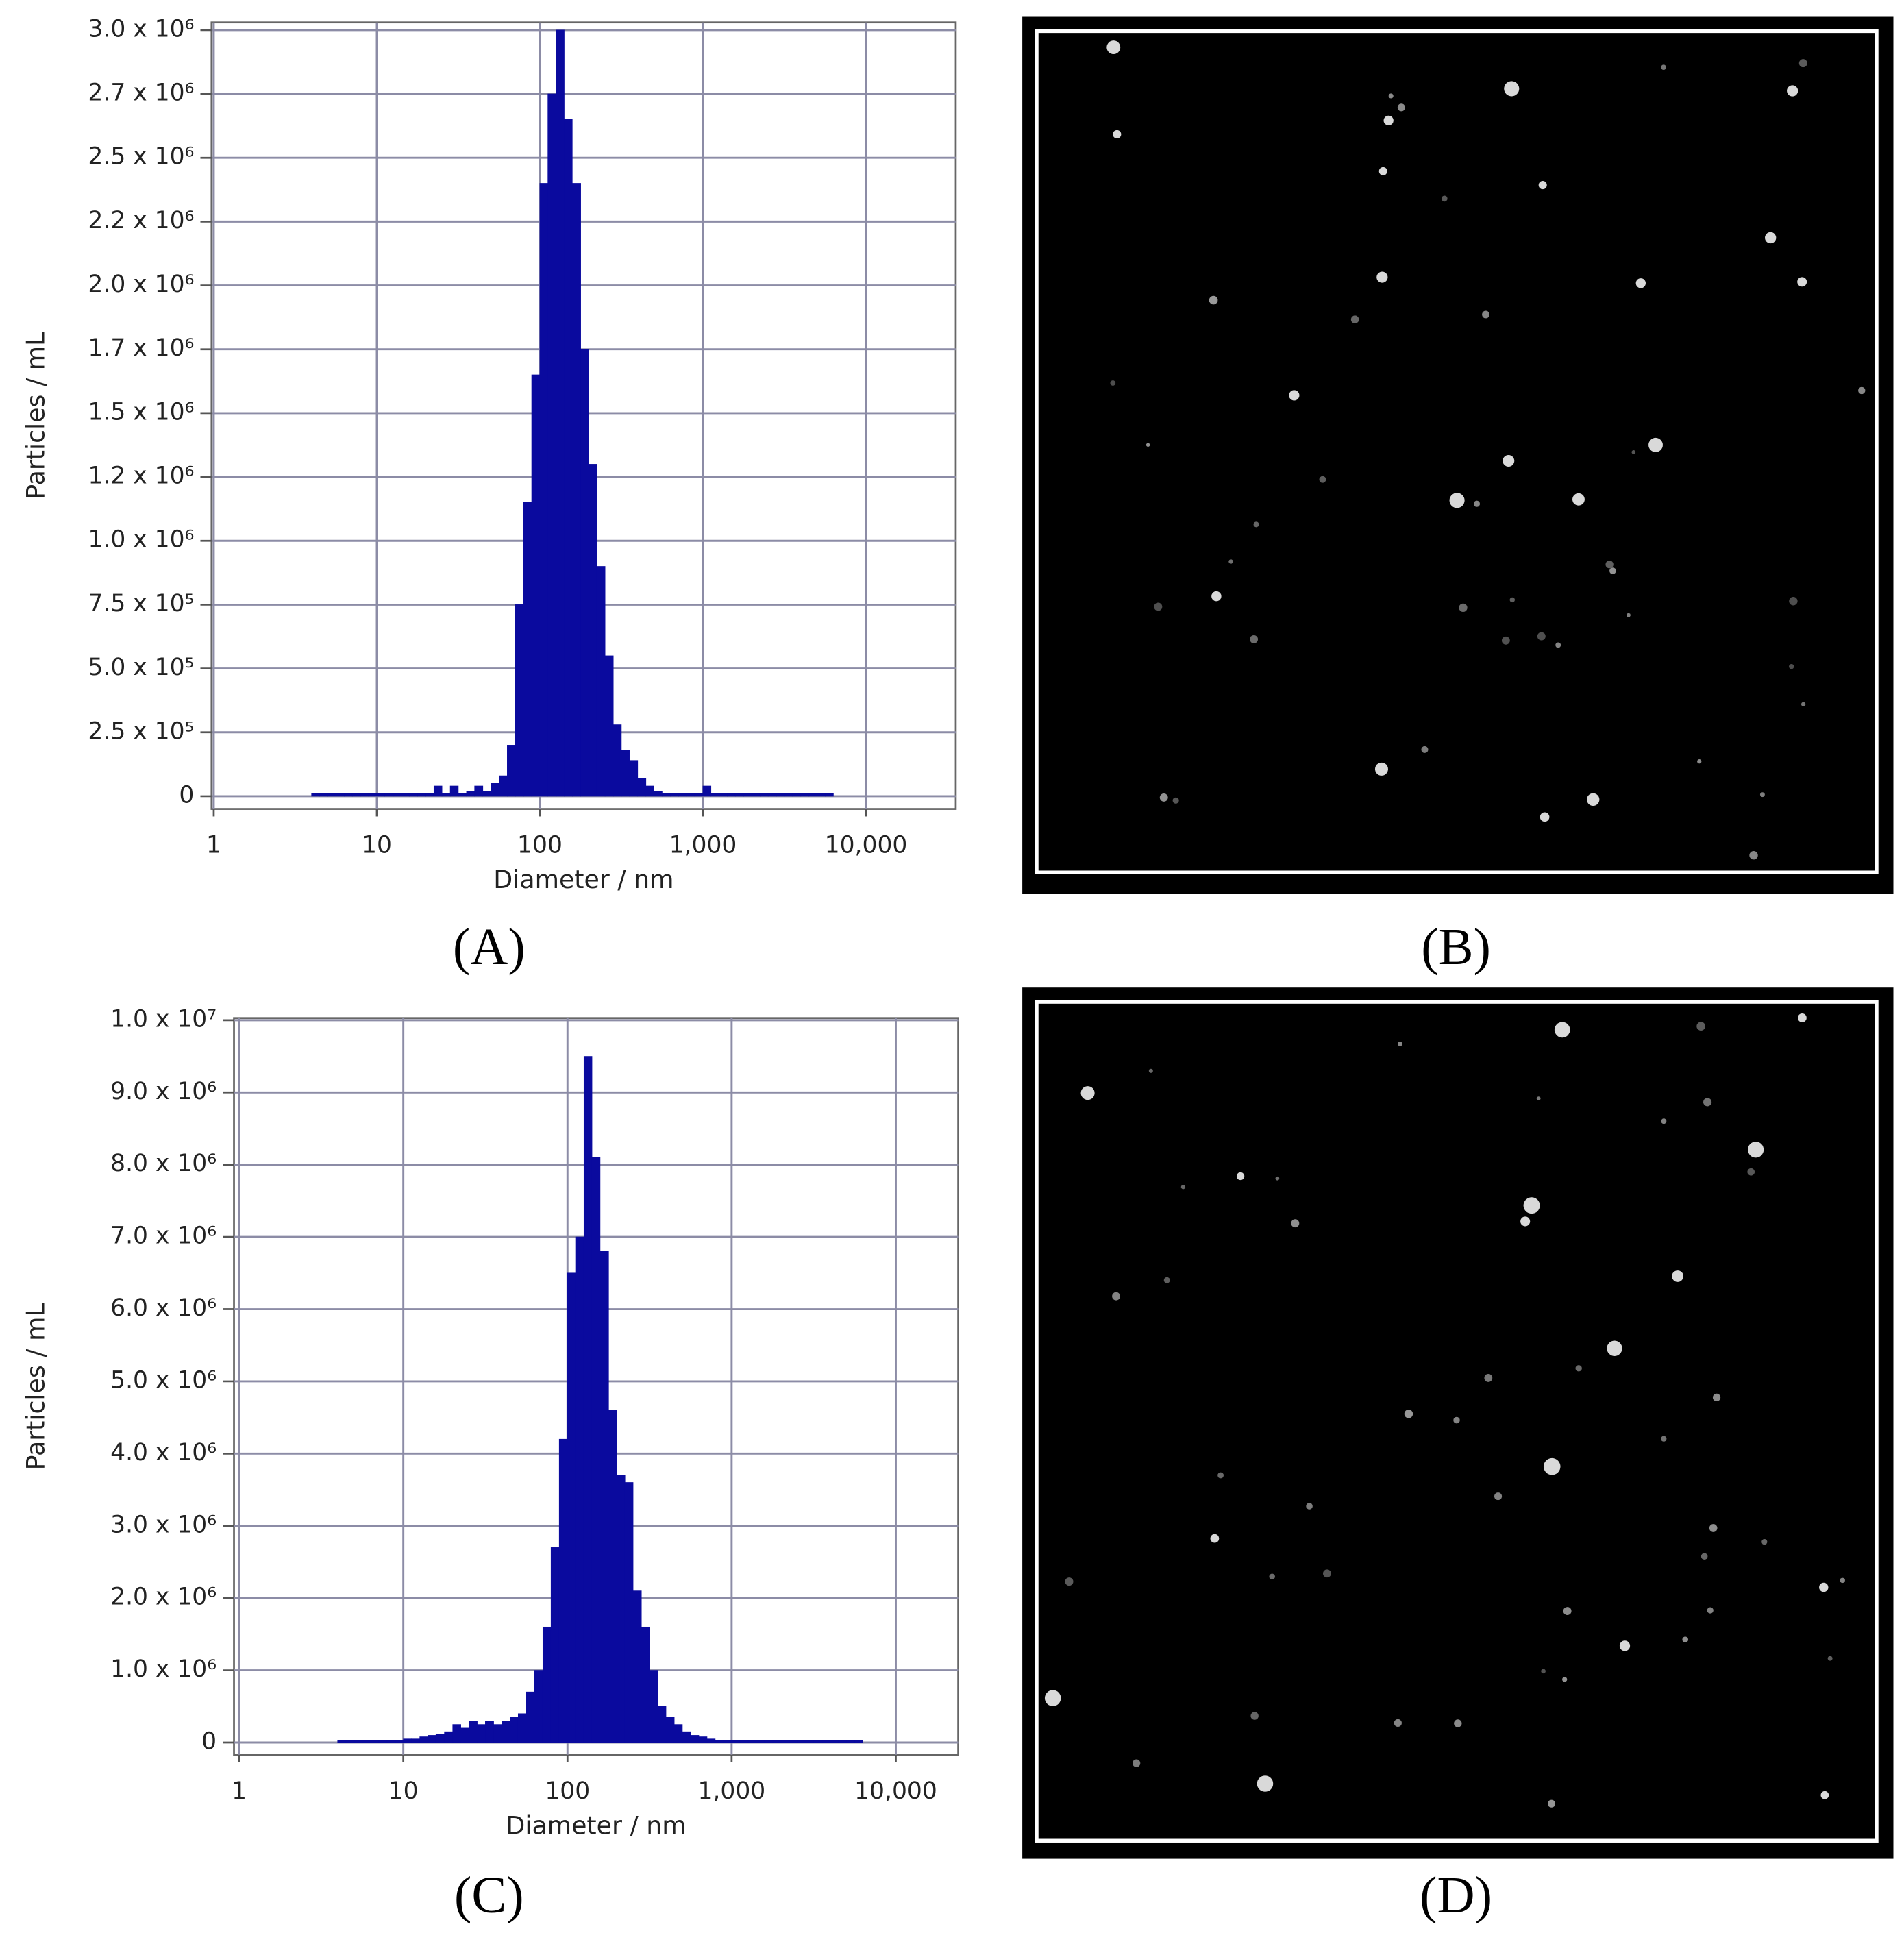 This screenshot has height=1944, width=1904. What do you see at coordinates (895, 1791) in the screenshot?
I see `x-tick-label: 10,000` at bounding box center [895, 1791].